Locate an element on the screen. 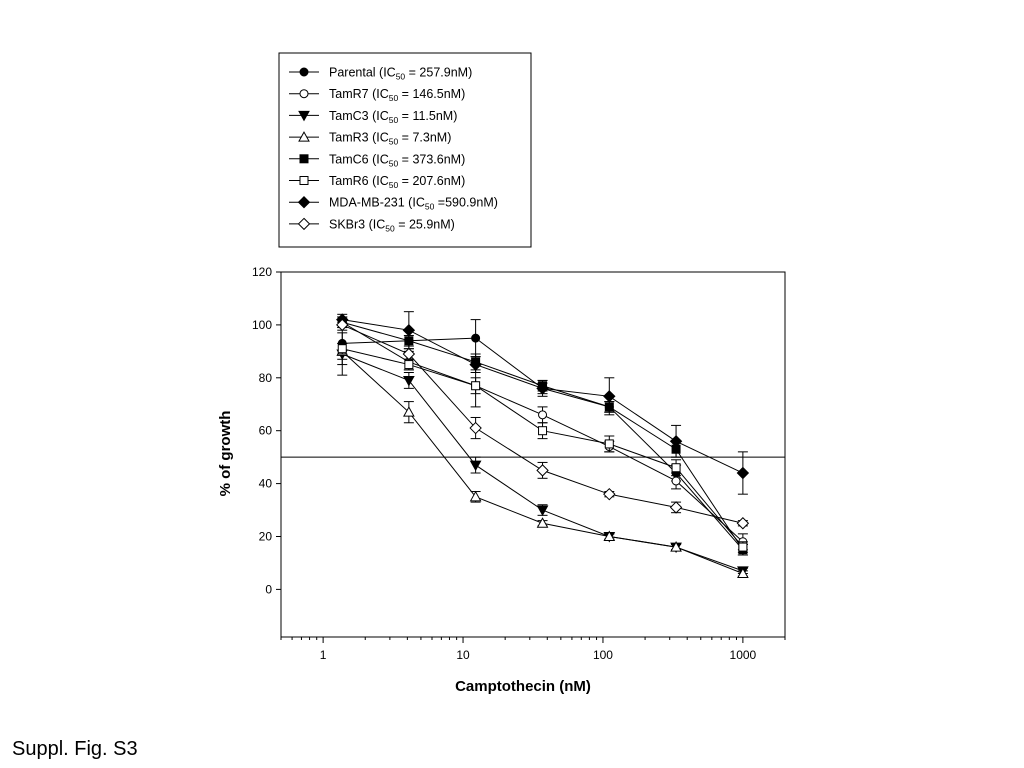 The image size is (1024, 768). x-axis-title: Camptothecin (nM) is located at coordinates (523, 686).